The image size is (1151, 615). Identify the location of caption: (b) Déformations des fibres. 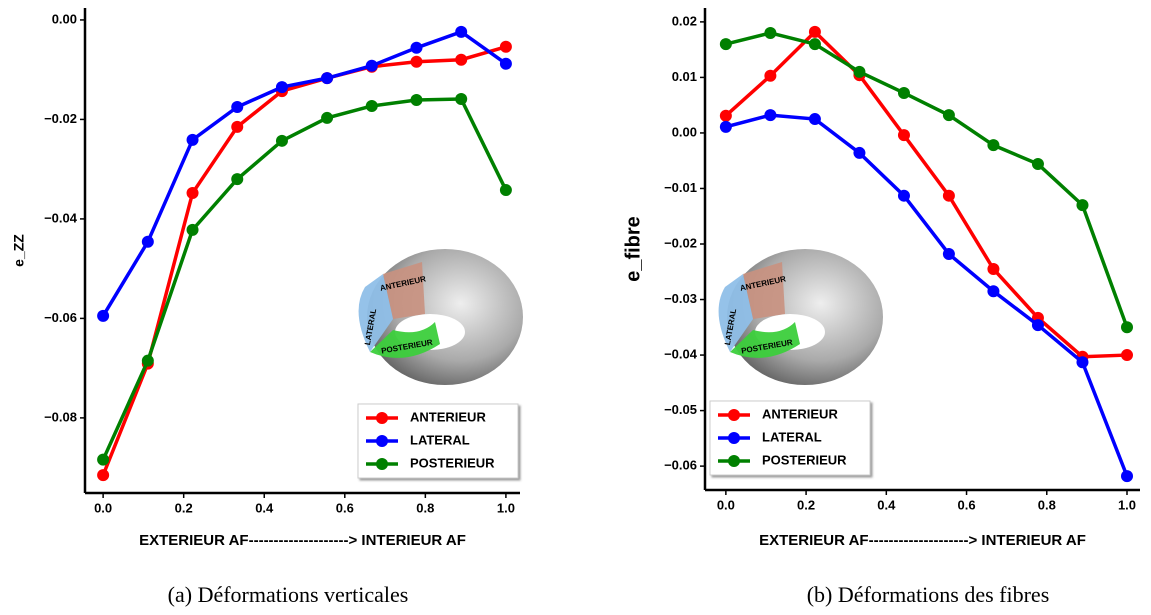
(928, 594).